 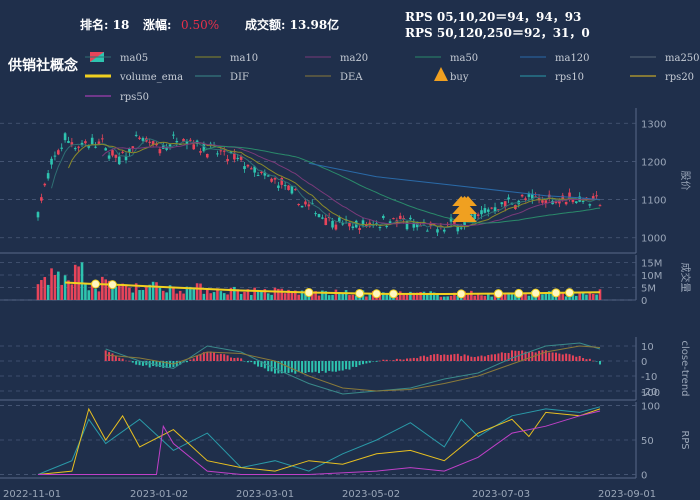 I want to click on y-tick-label: 0, so click(x=644, y=301).